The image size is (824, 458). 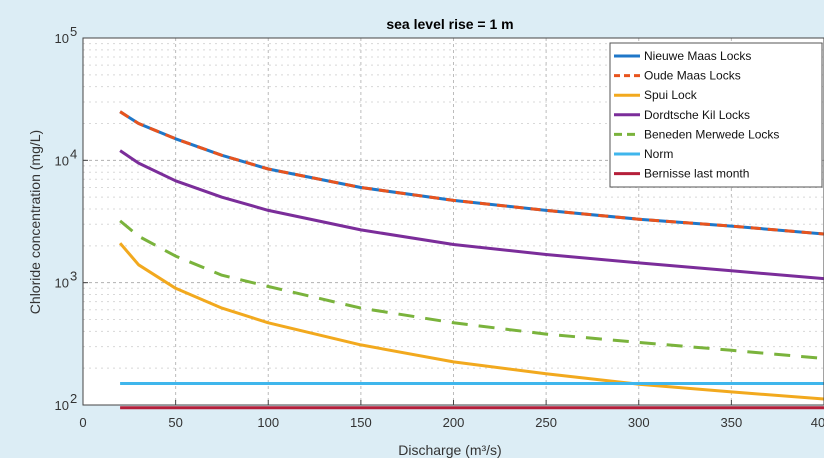 What do you see at coordinates (692, 76) in the screenshot?
I see `legend-label: Oude Maas Locks` at bounding box center [692, 76].